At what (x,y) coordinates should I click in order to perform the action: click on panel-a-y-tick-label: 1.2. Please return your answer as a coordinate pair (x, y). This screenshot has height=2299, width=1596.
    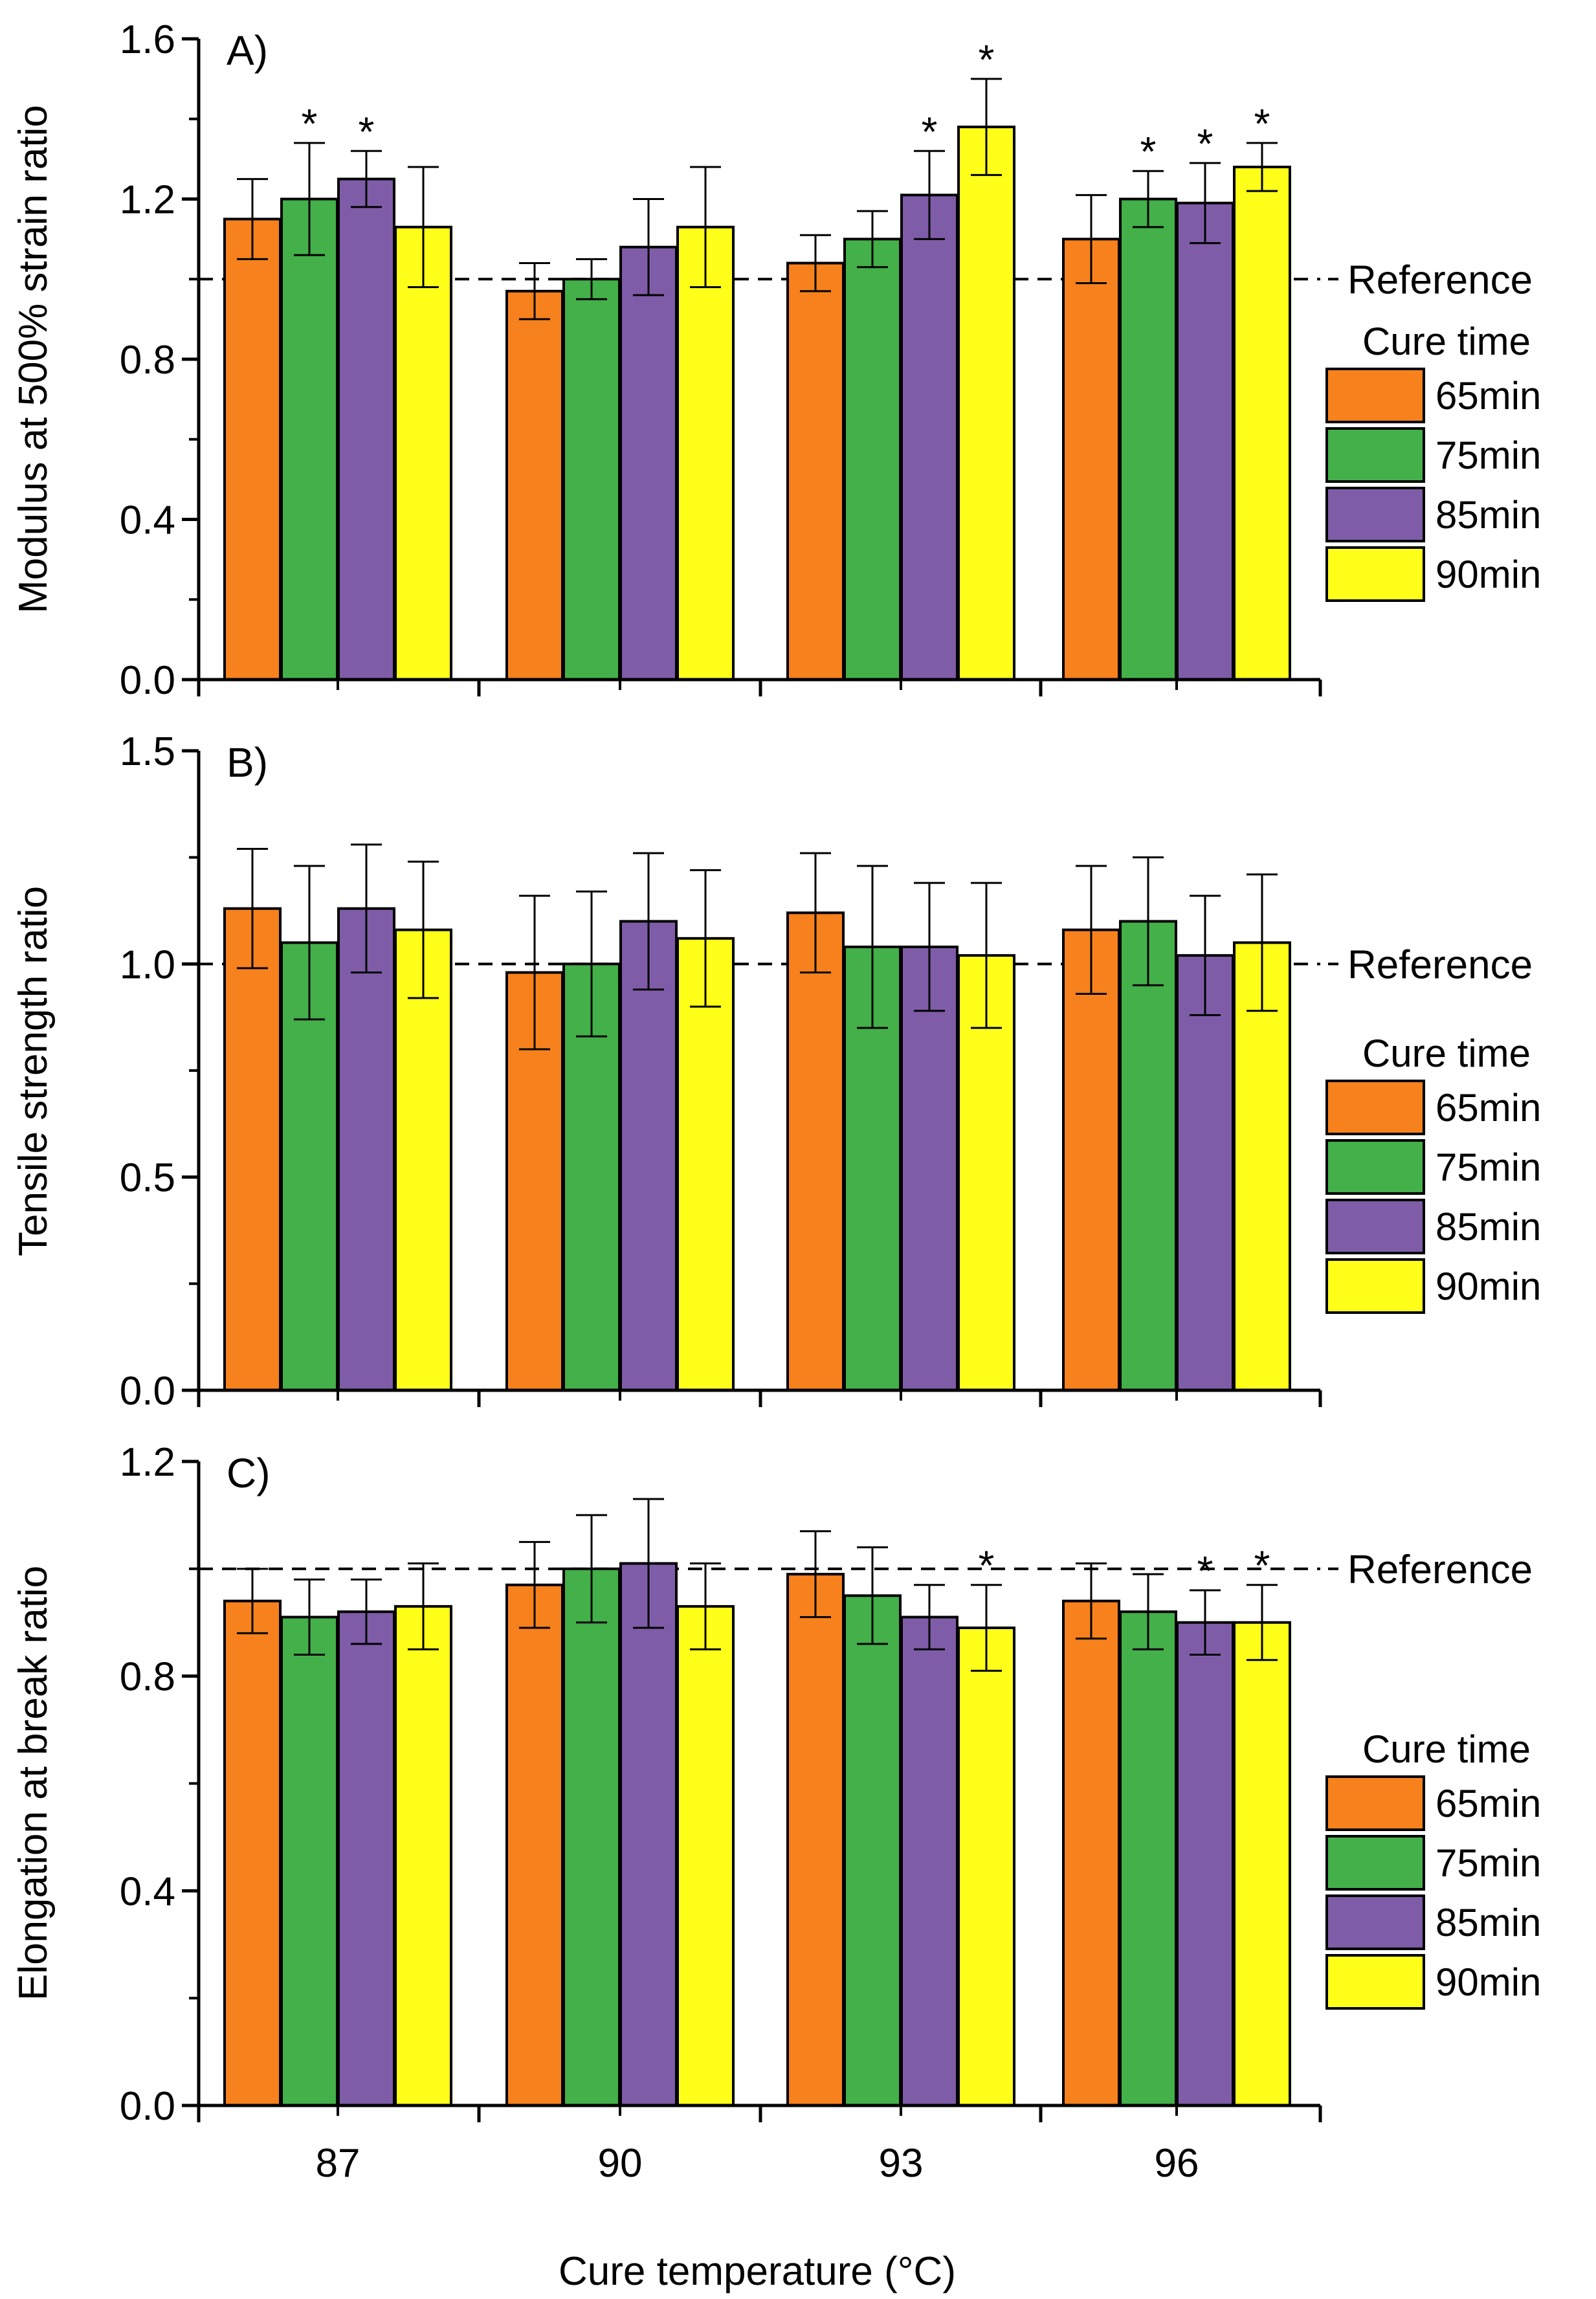
    Looking at the image, I should click on (147, 200).